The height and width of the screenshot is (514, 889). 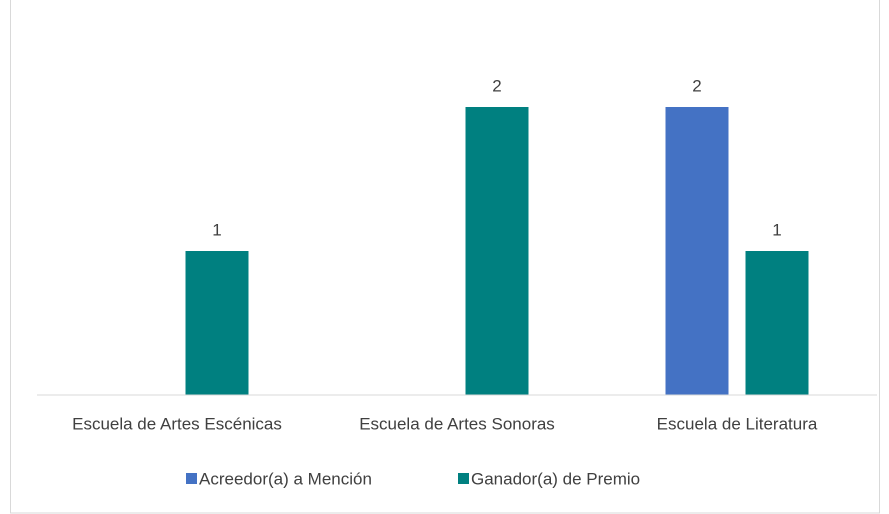 What do you see at coordinates (457, 423) in the screenshot?
I see `x-tick-label: Escuela de Artes Sonoras` at bounding box center [457, 423].